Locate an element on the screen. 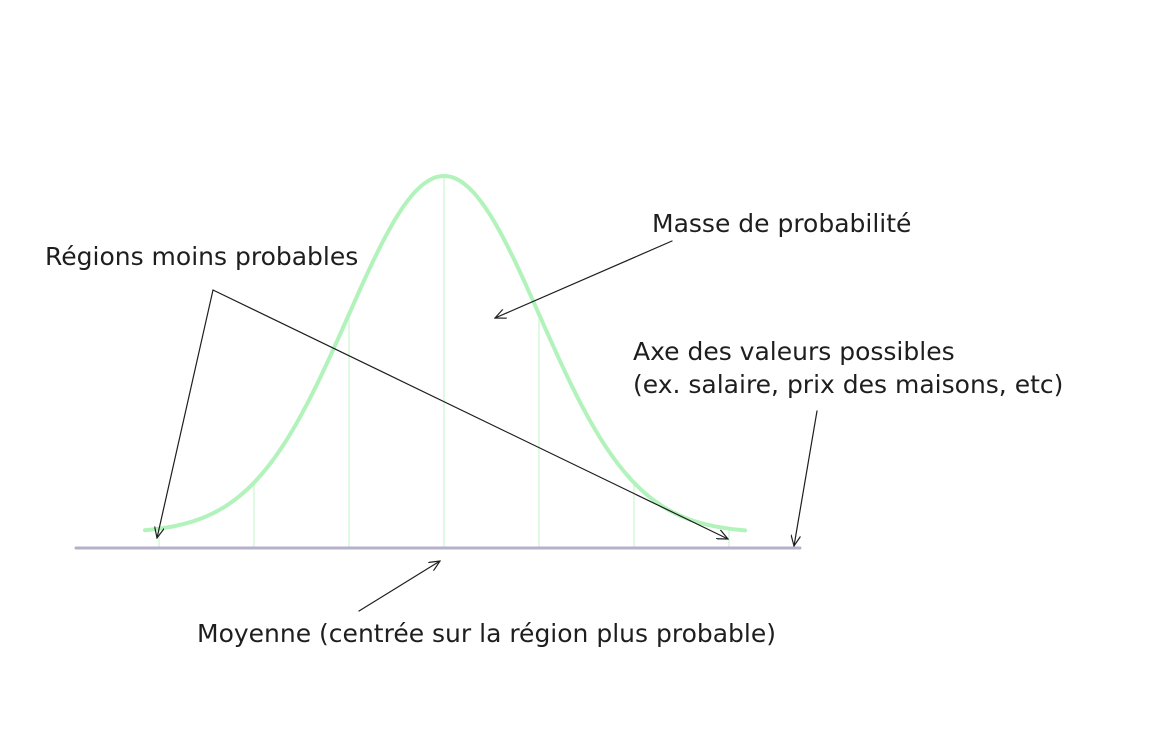 The width and height of the screenshot is (1157, 735). value-axis-label-line1: Axe des valeurs possibles is located at coordinates (794, 351).